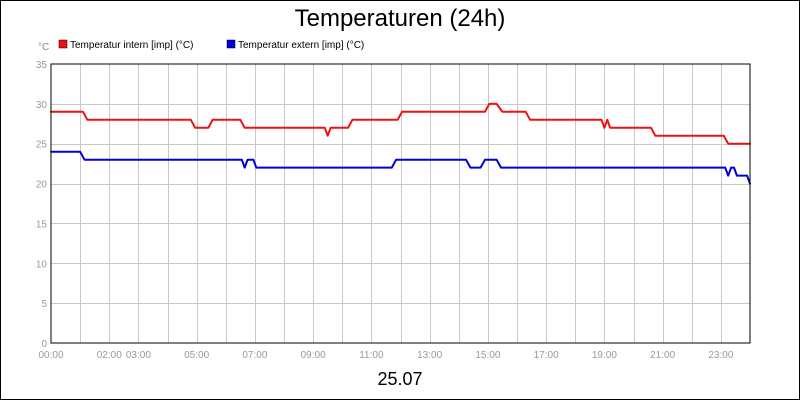 Image resolution: width=800 pixels, height=400 pixels. I want to click on x-tick-label-21: 21:00, so click(662, 355).